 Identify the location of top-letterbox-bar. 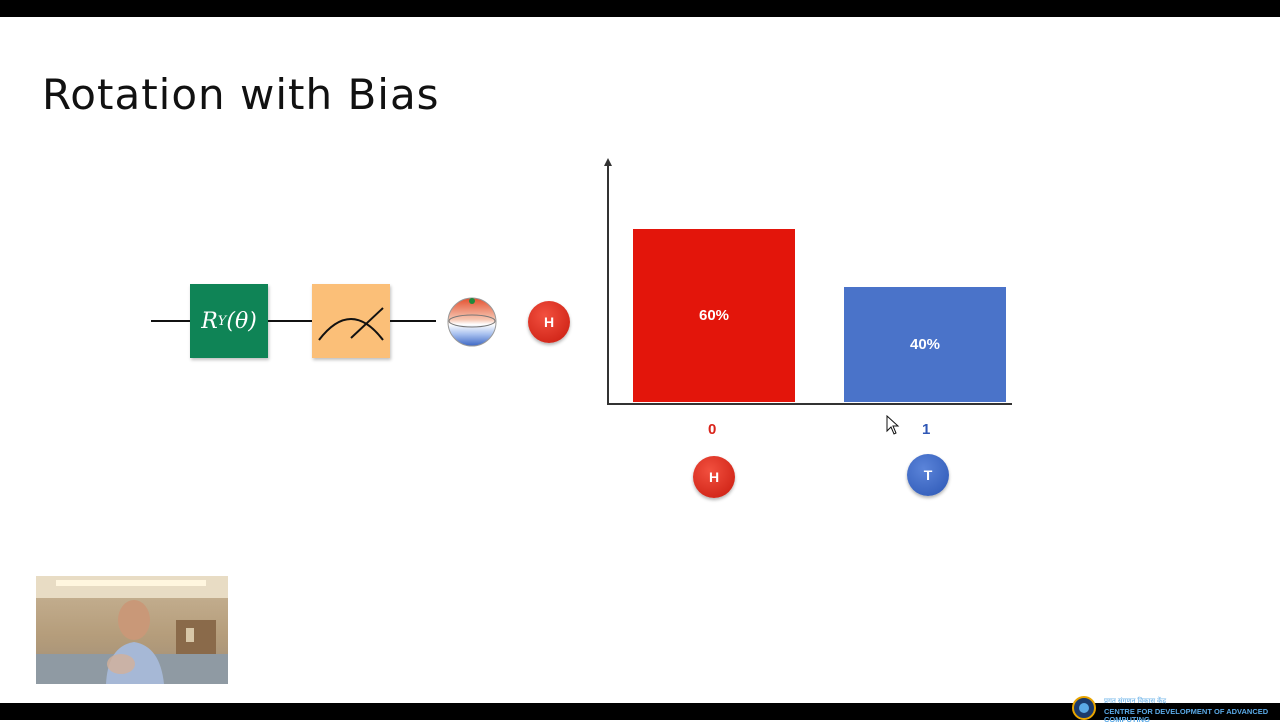
(640, 8).